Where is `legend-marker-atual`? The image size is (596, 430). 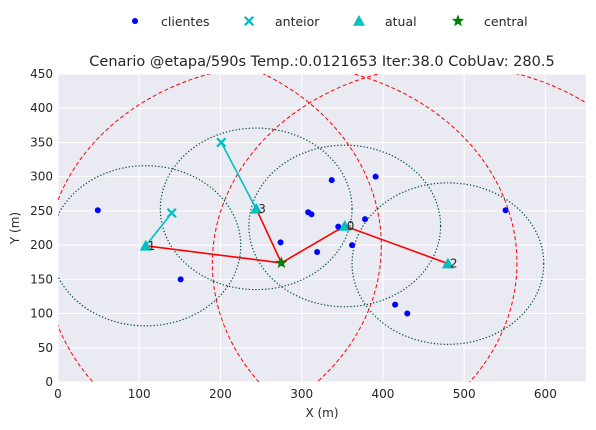 legend-marker-atual is located at coordinates (359, 20).